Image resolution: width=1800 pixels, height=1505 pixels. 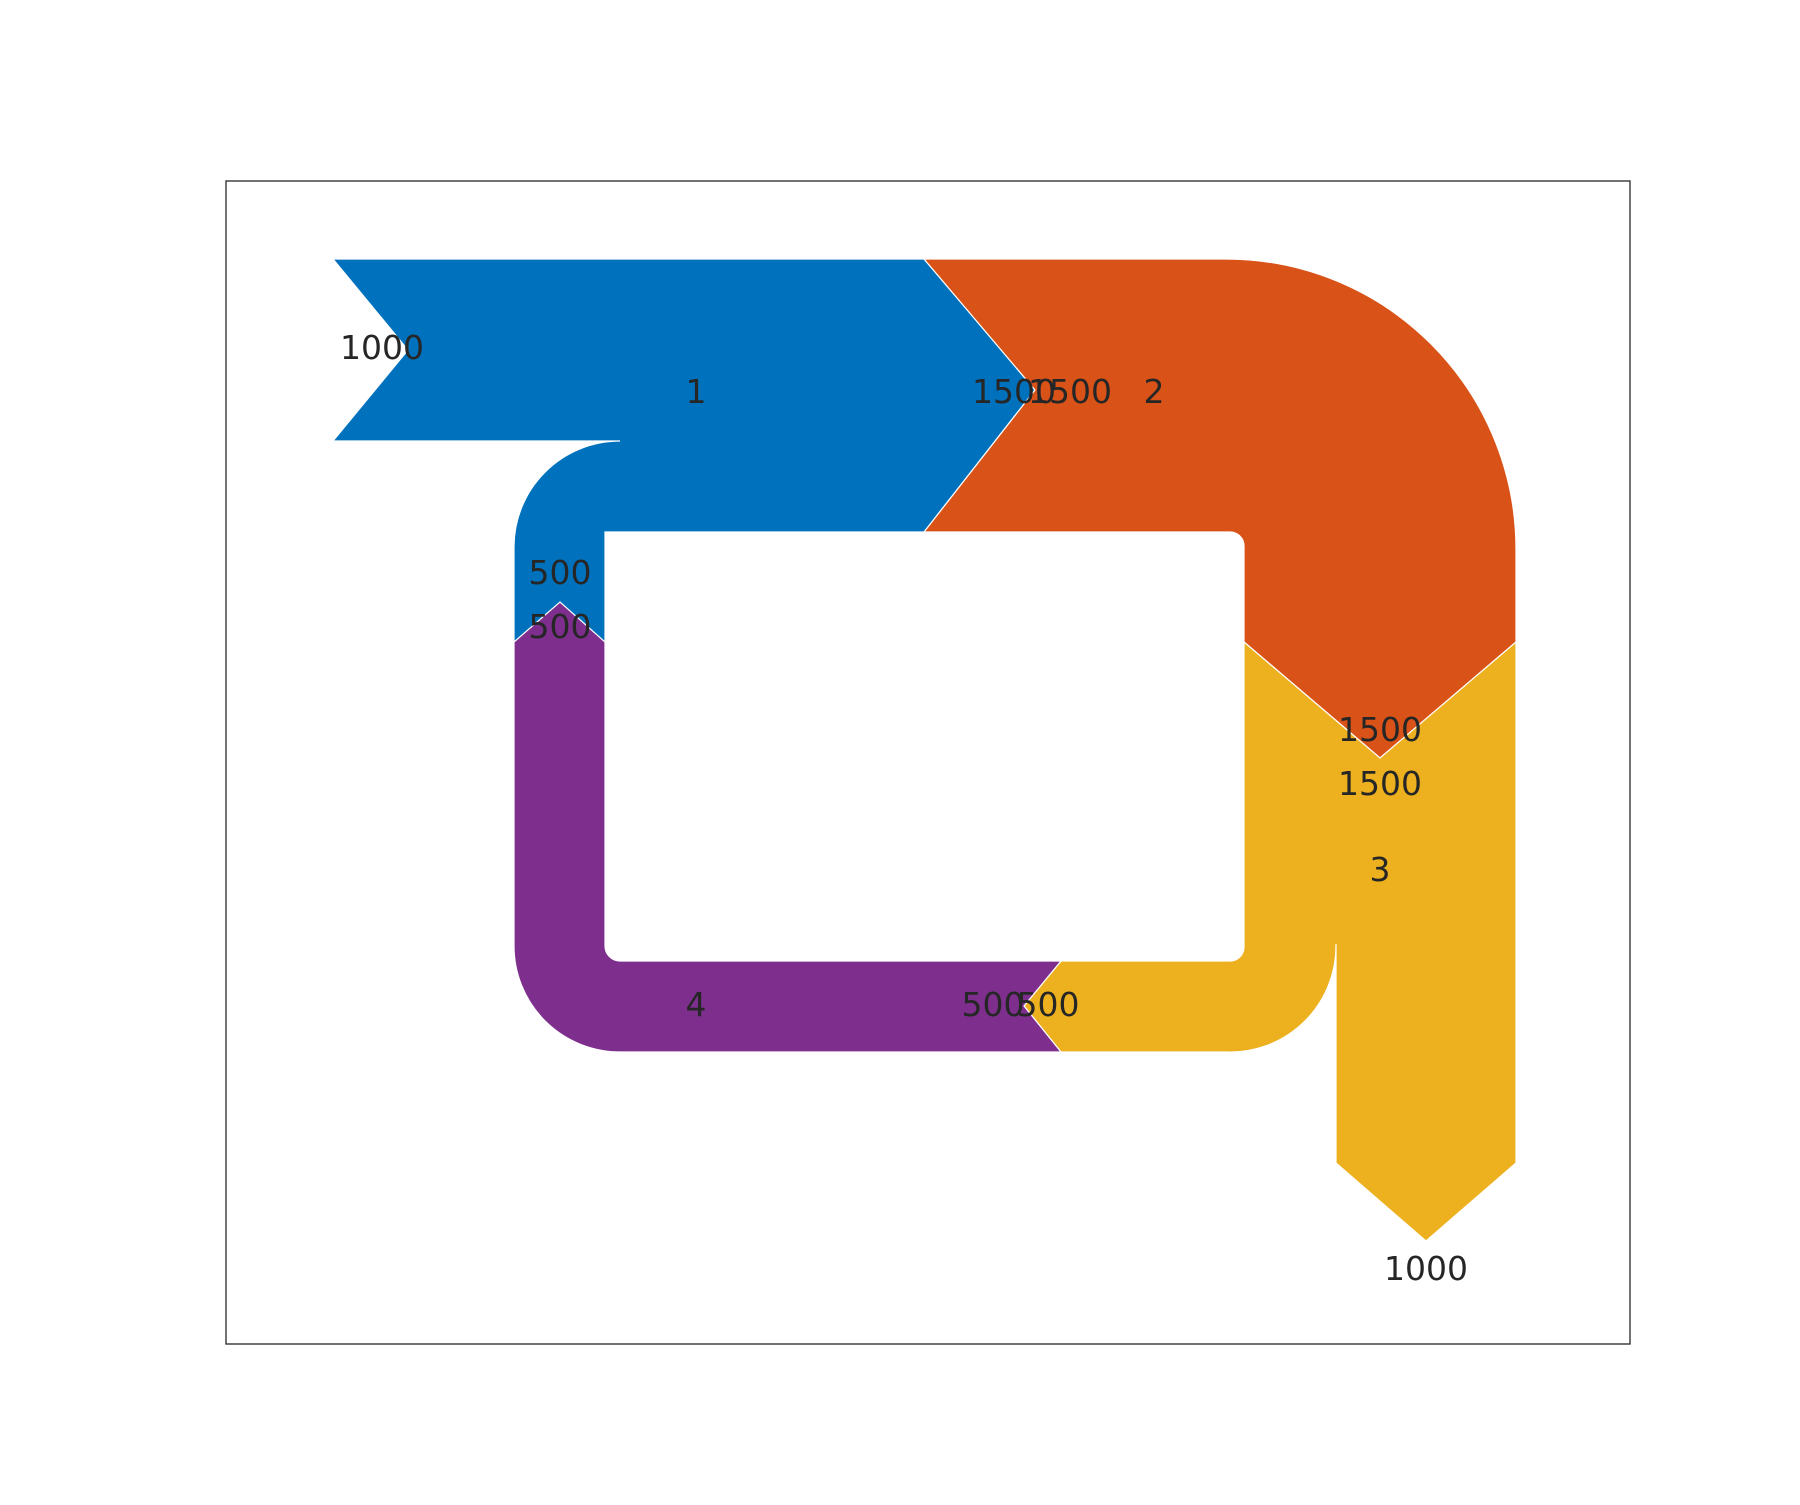 I want to click on flow-label-loop-out-1: 500, so click(x=560, y=572).